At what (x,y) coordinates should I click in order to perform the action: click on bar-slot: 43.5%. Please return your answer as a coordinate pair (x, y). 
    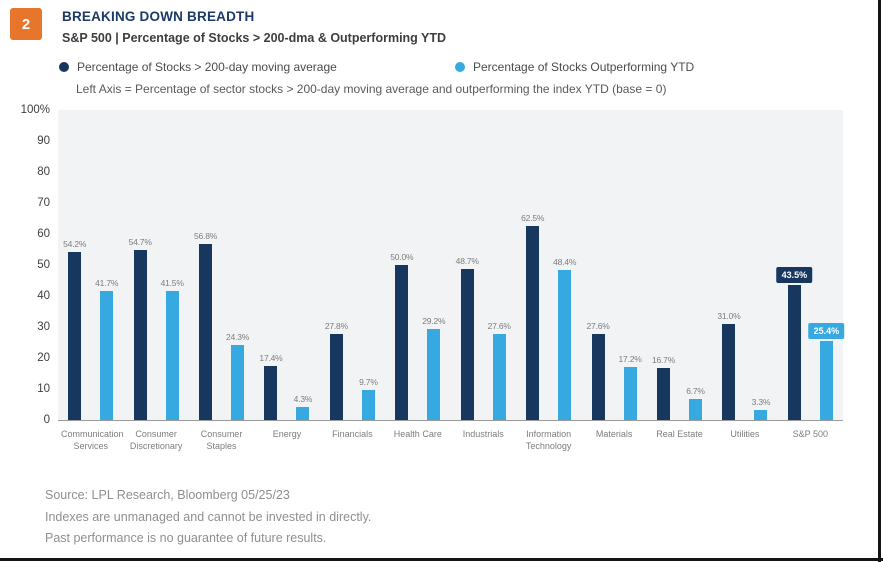
    Looking at the image, I should click on (794, 265).